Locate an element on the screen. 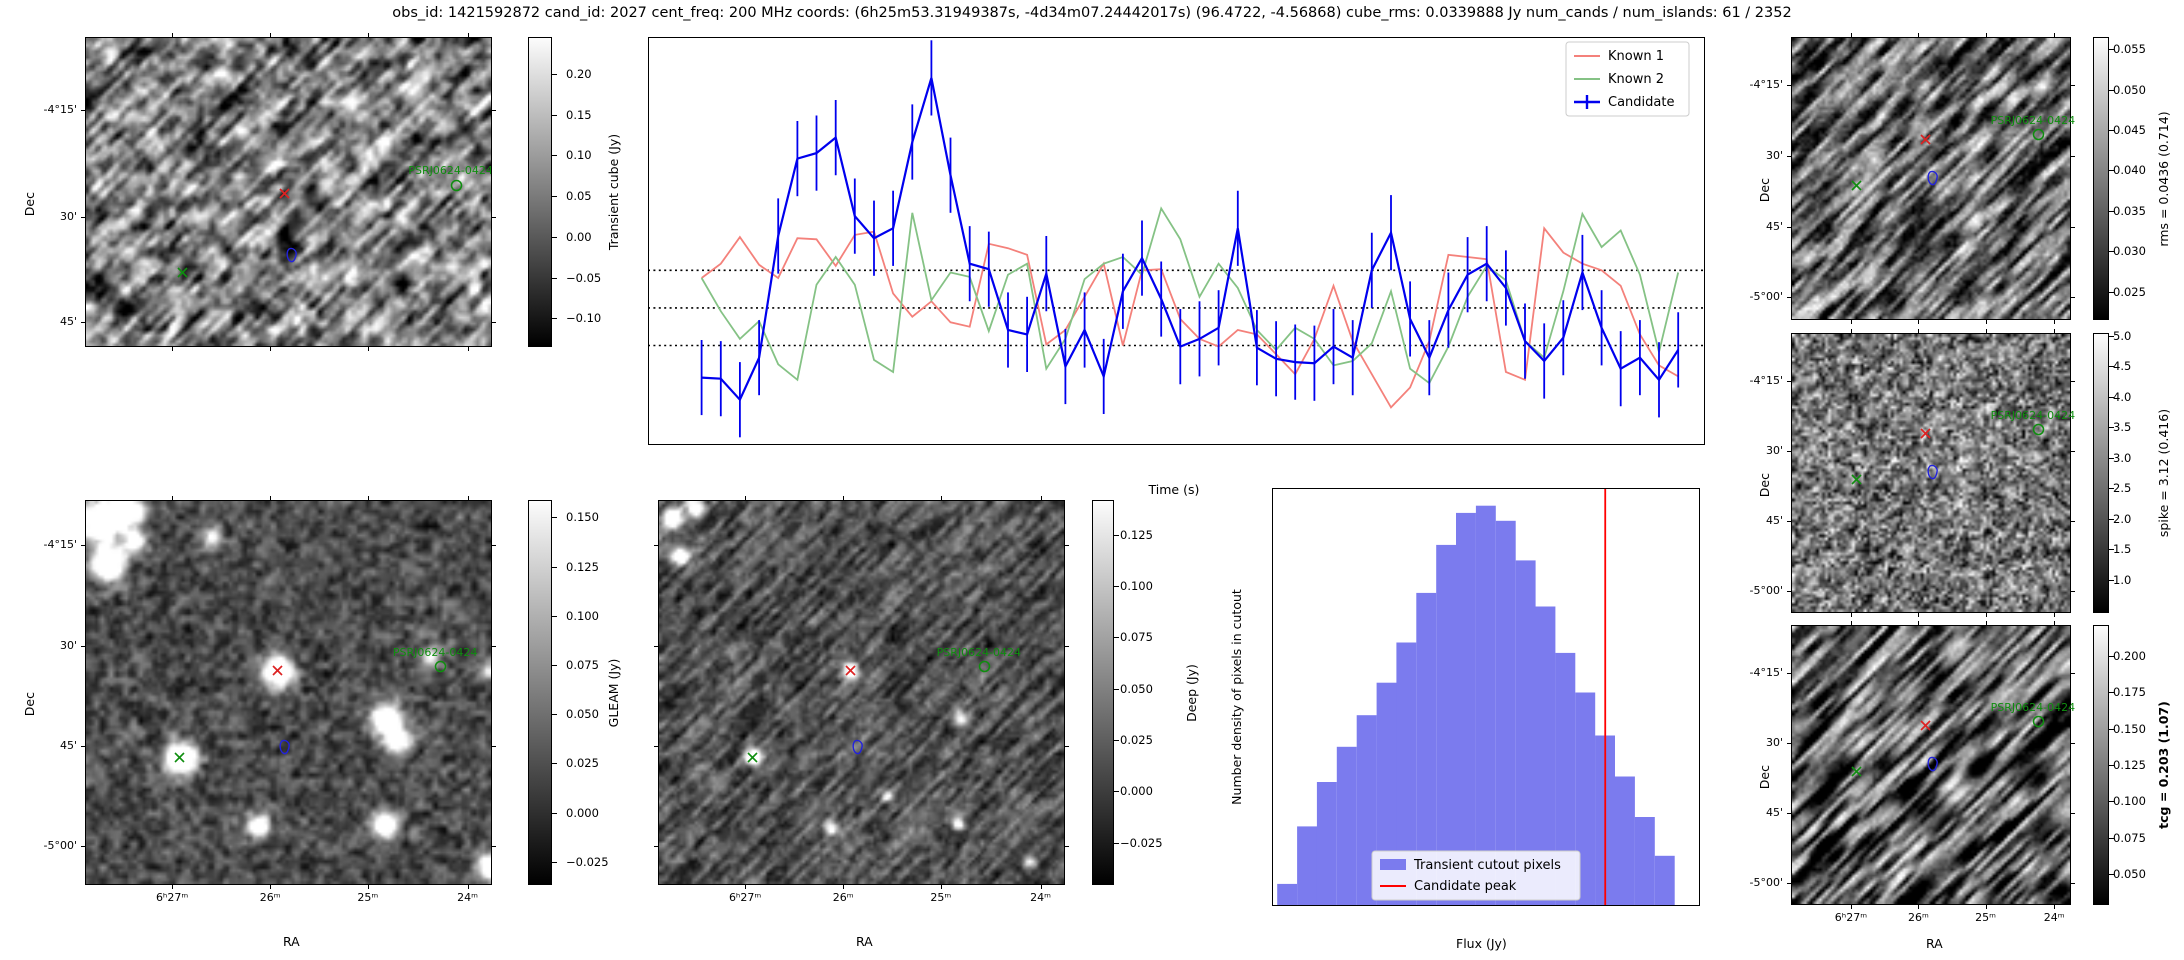 This screenshot has height=960, width=2184. tcg-cutout-panel: PSRJ0624-0424 is located at coordinates (1933, 765).